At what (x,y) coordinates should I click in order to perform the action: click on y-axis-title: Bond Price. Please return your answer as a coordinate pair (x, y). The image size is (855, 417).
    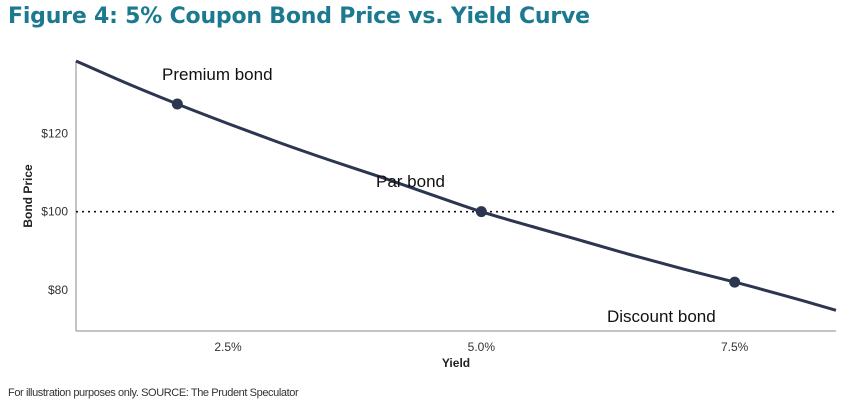
    Looking at the image, I should click on (28, 196).